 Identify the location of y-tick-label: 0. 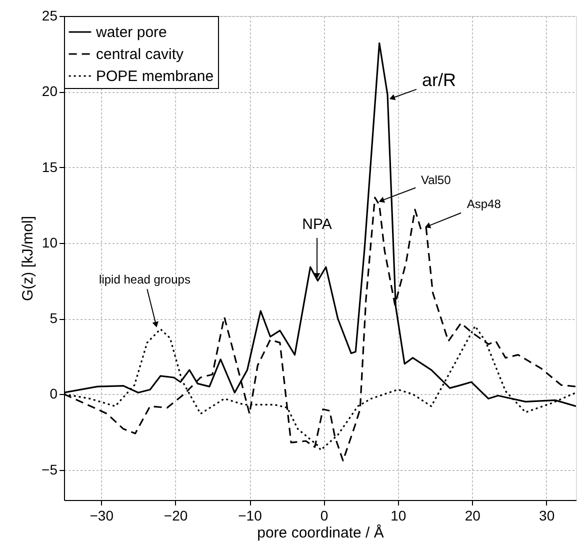
(54, 394).